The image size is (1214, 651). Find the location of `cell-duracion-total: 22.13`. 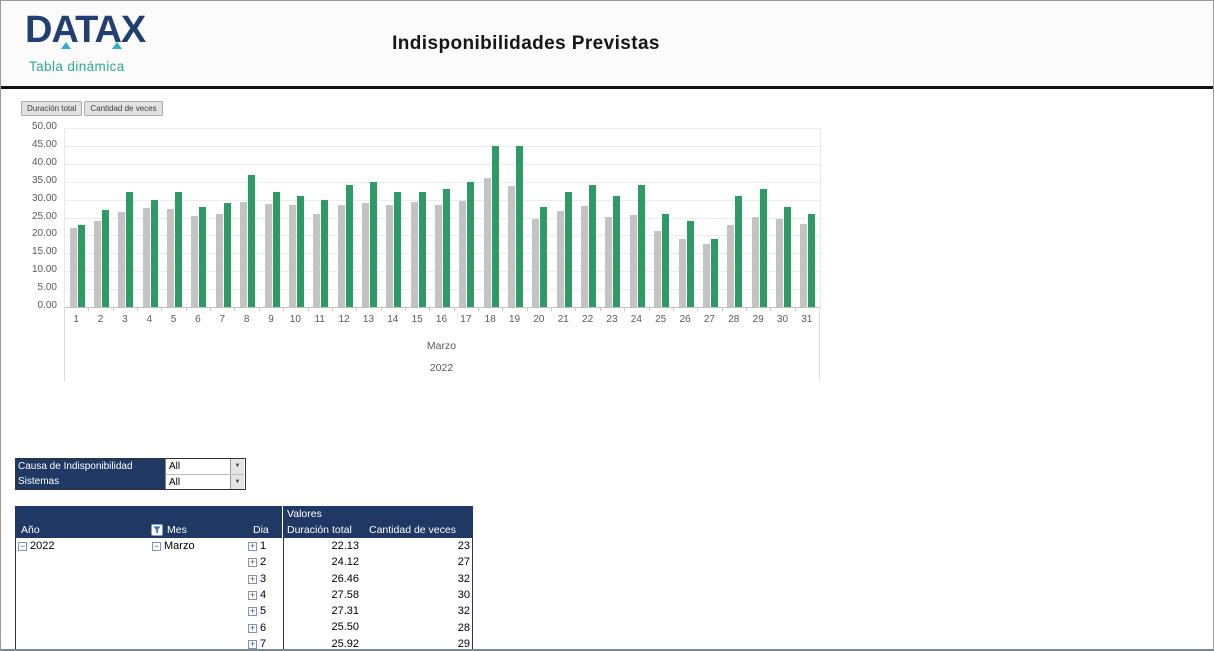

cell-duracion-total: 22.13 is located at coordinates (324, 546).